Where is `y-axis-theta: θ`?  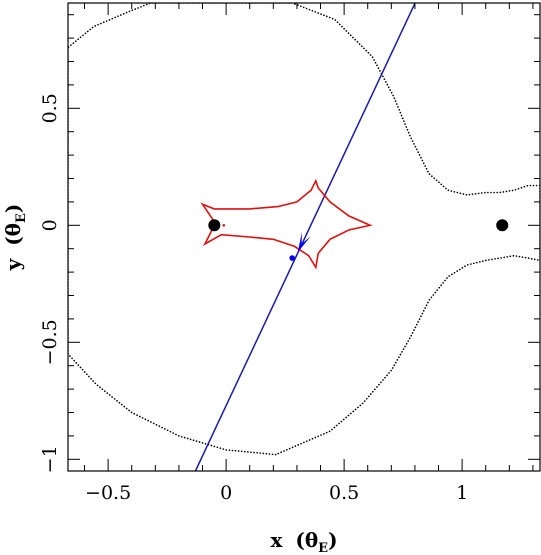
y-axis-theta: θ is located at coordinates (13, 229).